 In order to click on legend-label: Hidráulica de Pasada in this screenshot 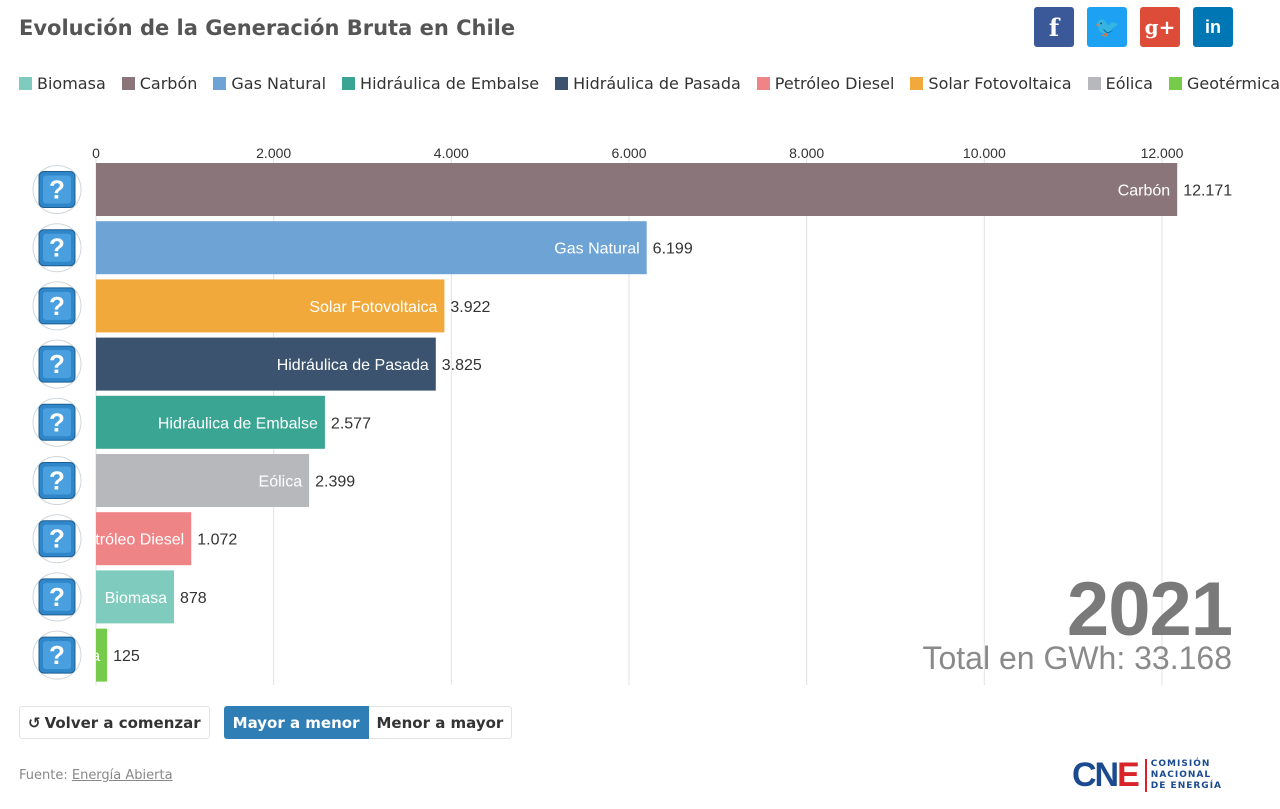, I will do `click(657, 83)`.